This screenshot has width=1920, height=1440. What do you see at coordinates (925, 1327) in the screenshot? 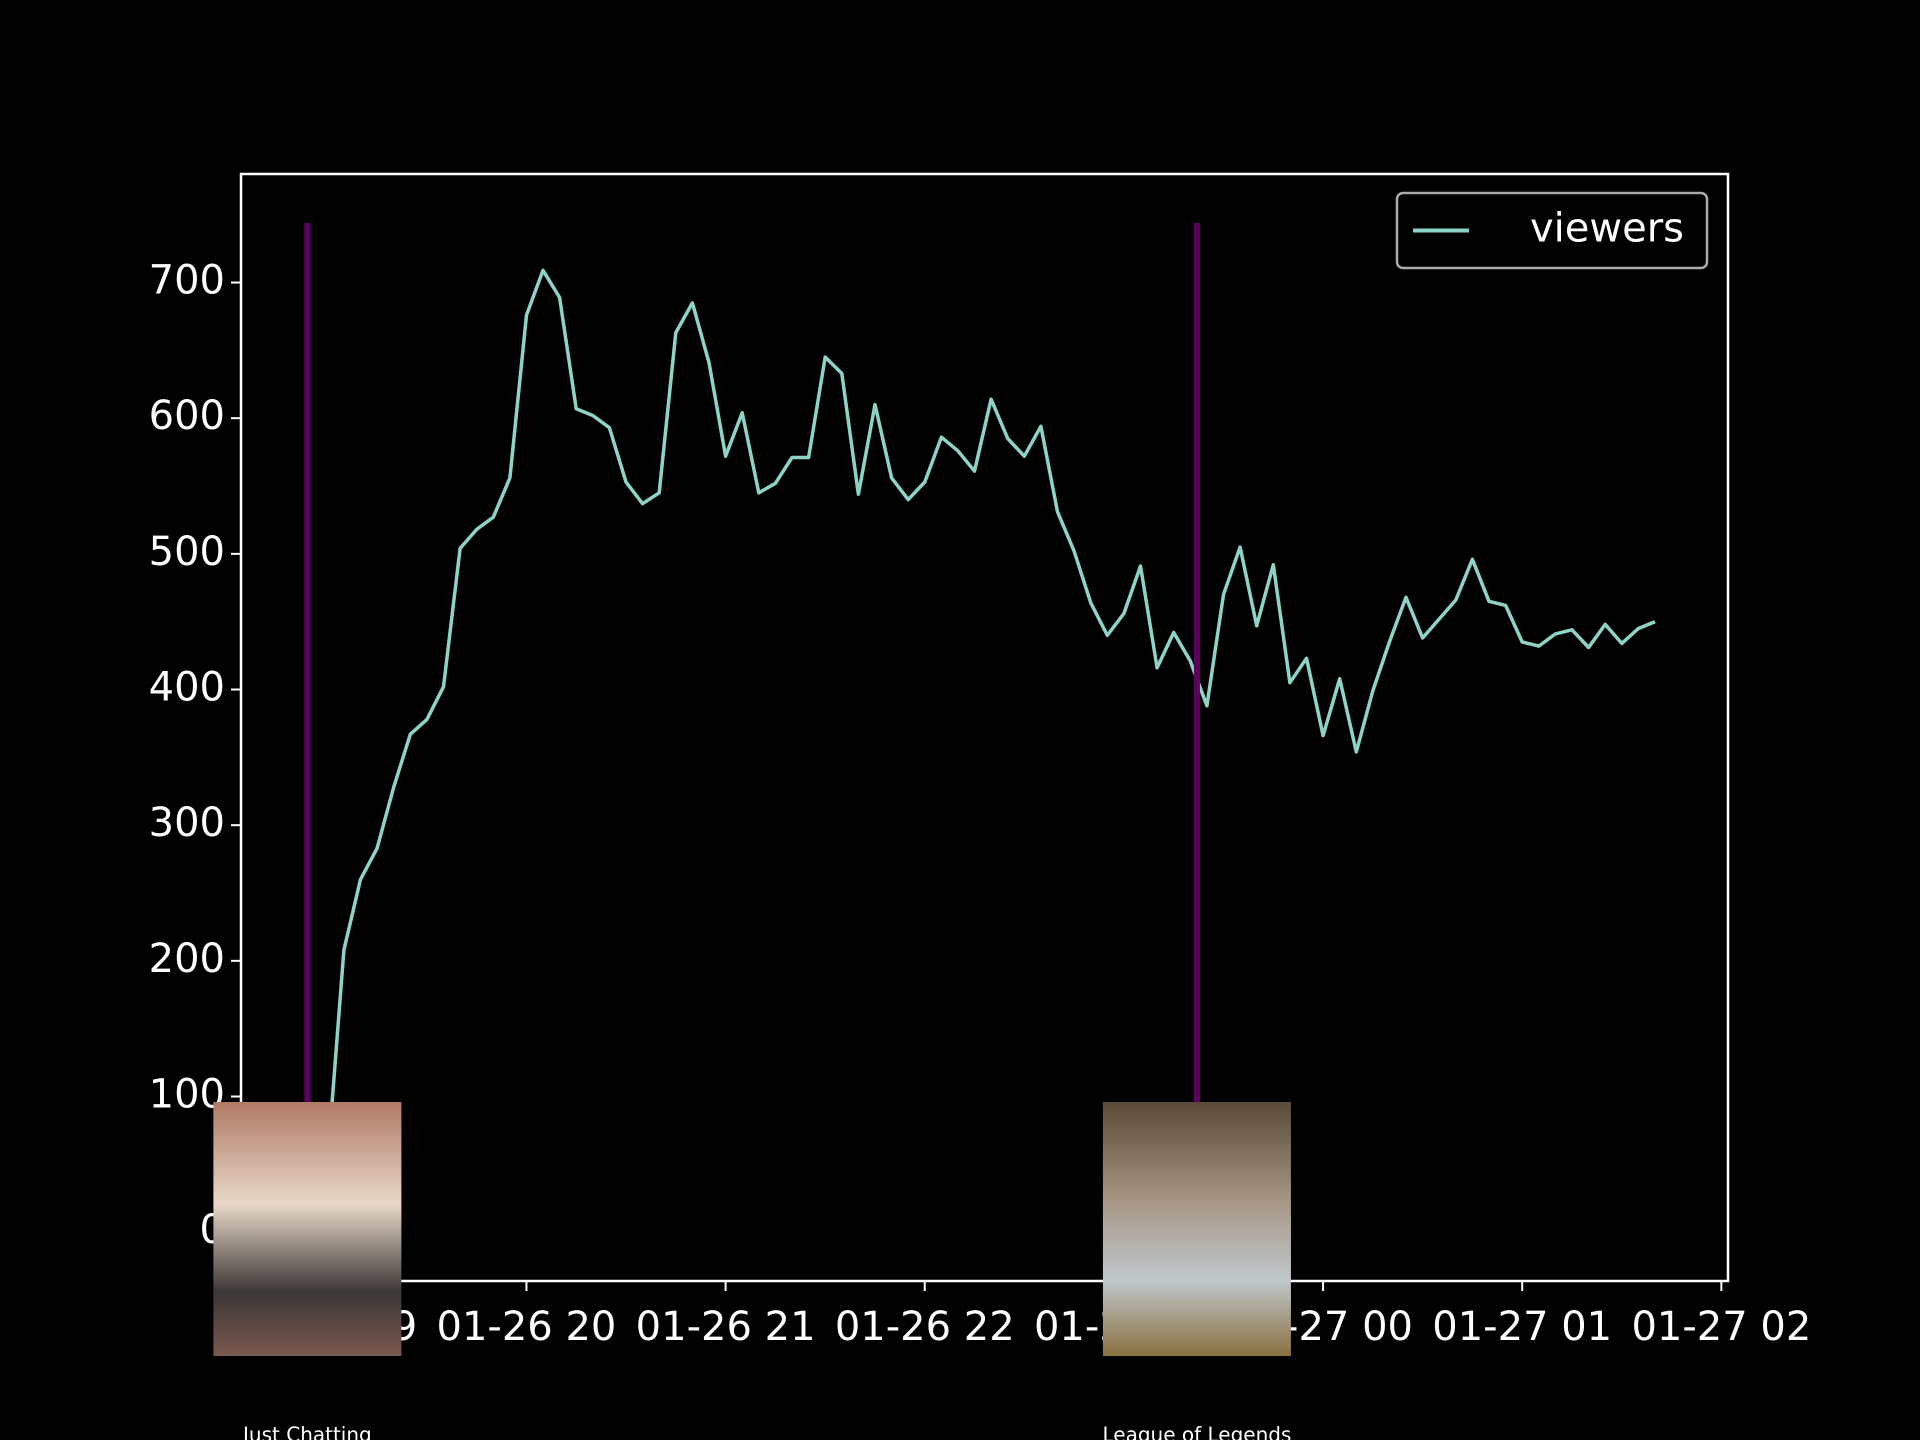
I see `x-tick-label: 01-26 22` at bounding box center [925, 1327].